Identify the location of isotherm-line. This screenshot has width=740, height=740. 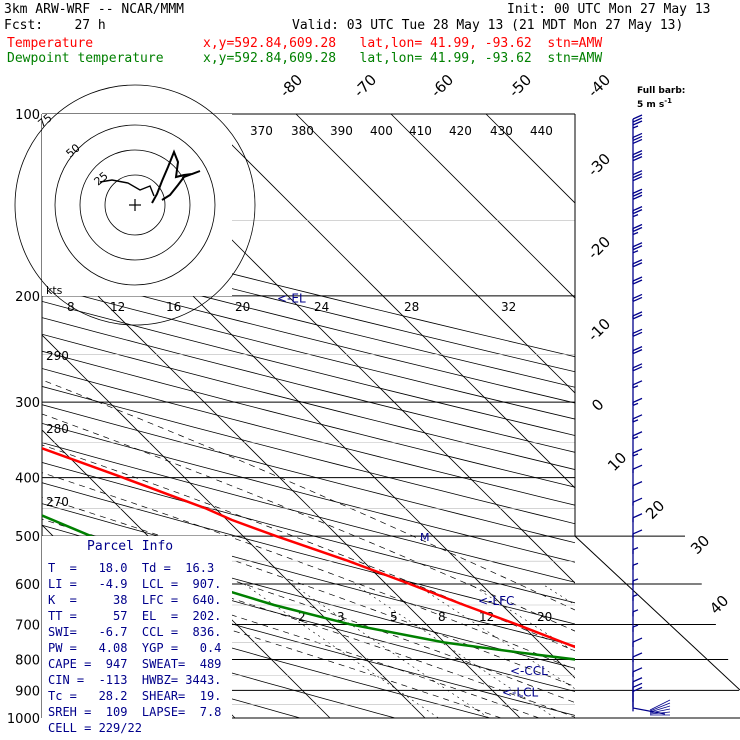
(435, 254).